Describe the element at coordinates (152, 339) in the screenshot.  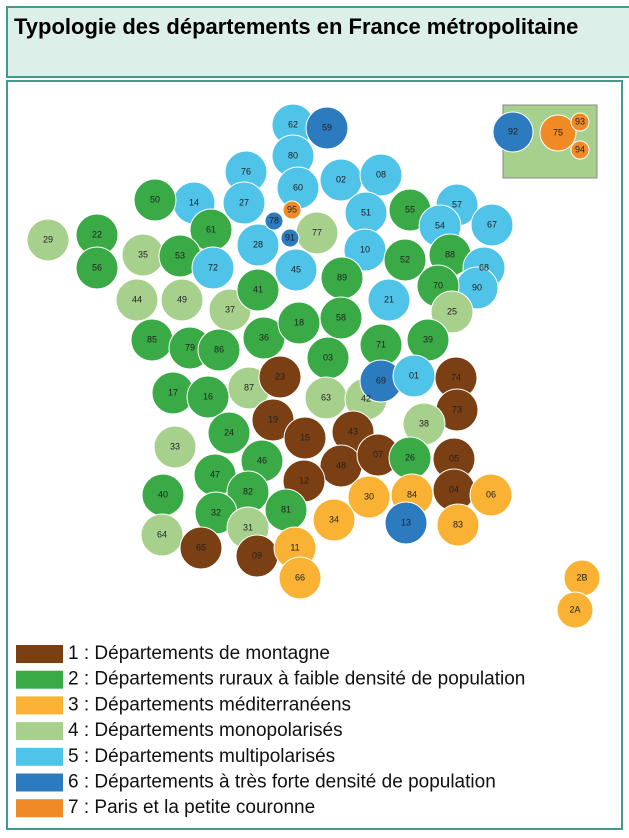
I see `department-code: 85` at that location.